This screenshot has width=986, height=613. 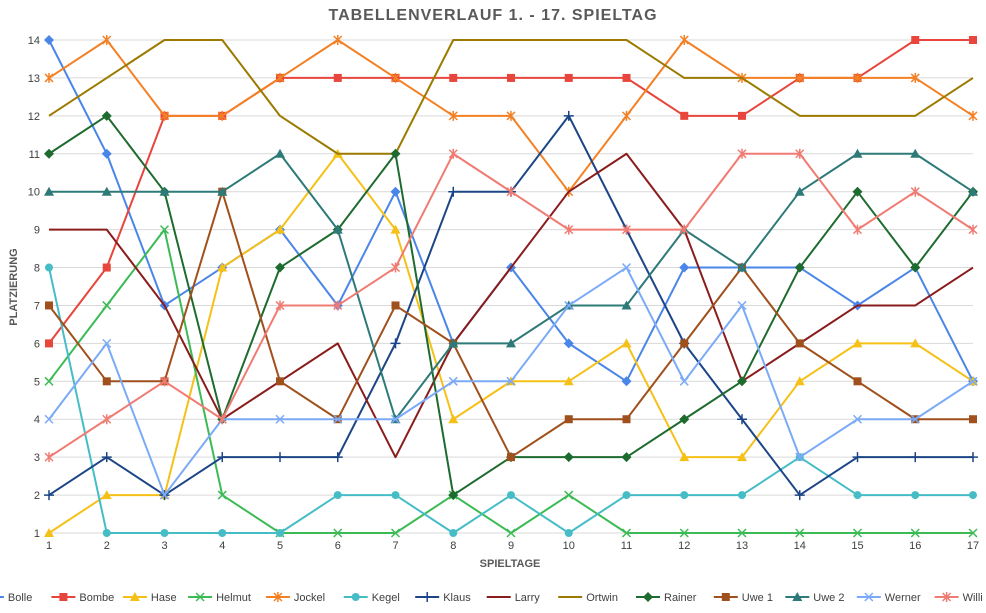 What do you see at coordinates (164, 546) in the screenshot?
I see `x-tick-label: 3` at bounding box center [164, 546].